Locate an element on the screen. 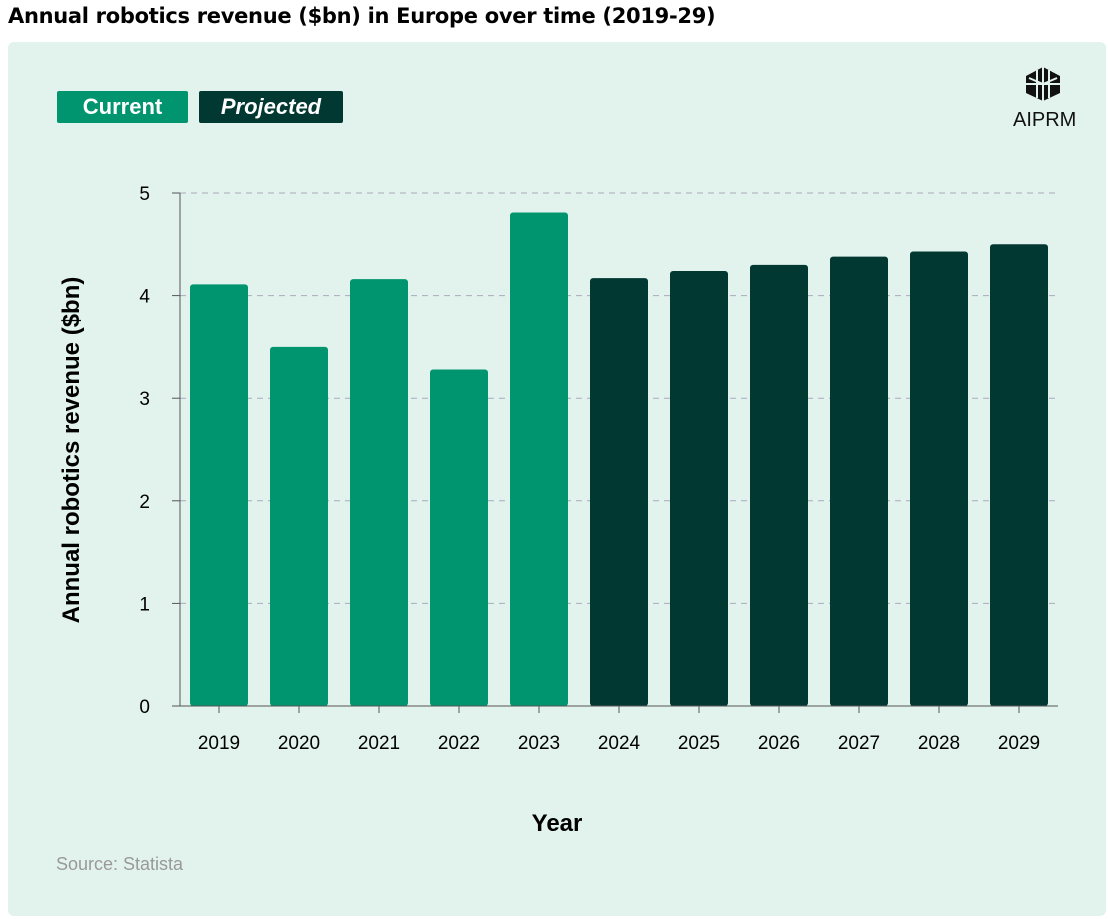  y-tick-label: 3 is located at coordinates (144, 399).